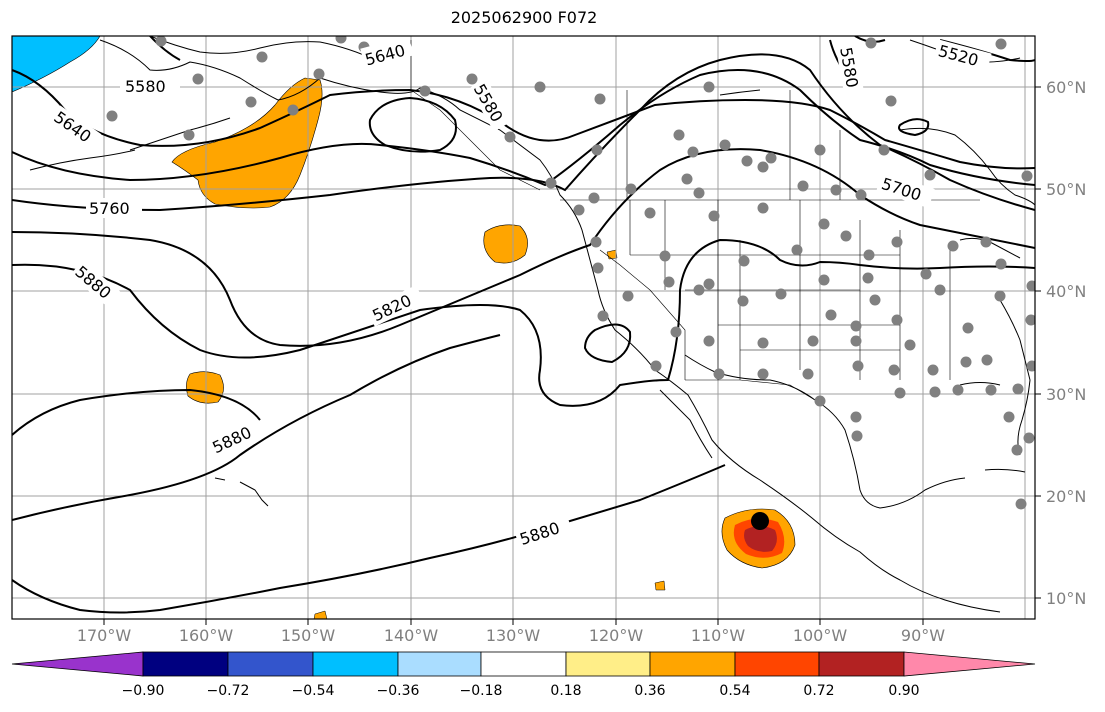  Describe the element at coordinates (1066, 87) in the screenshot. I see `lat-label-60n: 60°N` at that location.